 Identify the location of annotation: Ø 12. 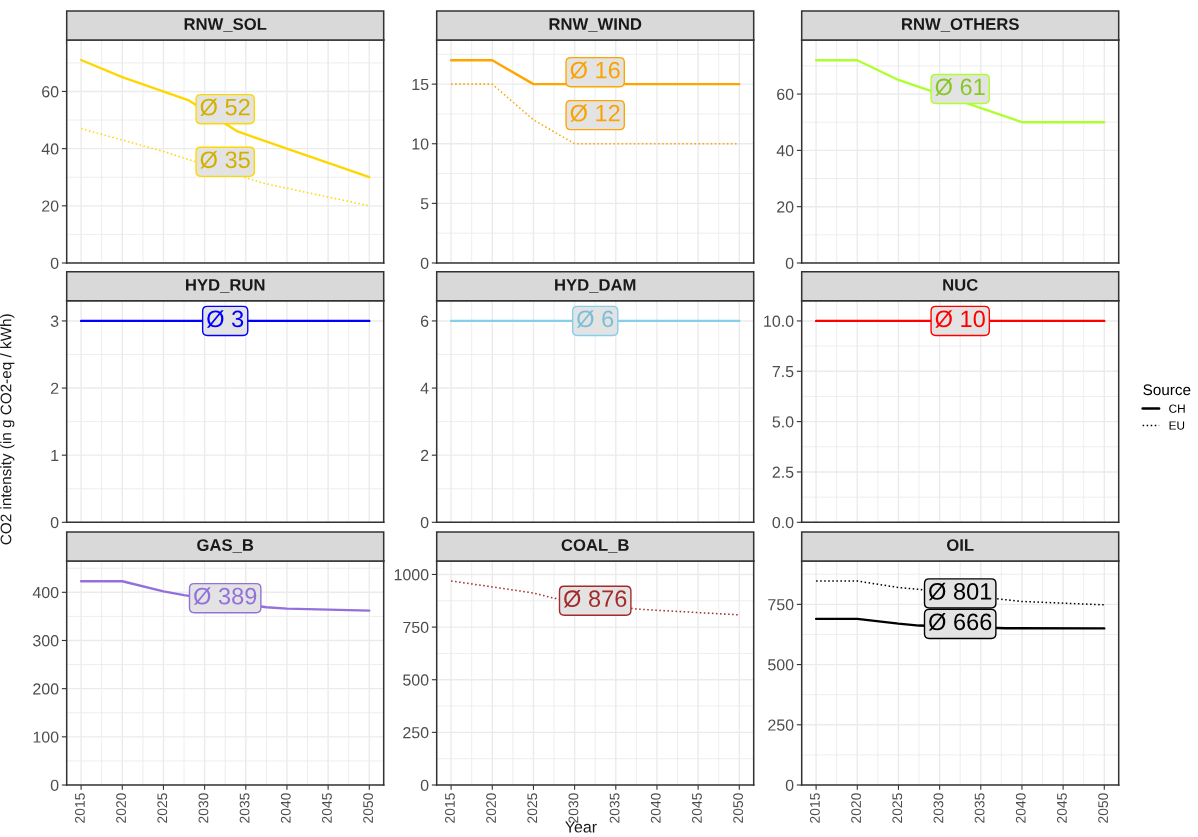
(595, 113).